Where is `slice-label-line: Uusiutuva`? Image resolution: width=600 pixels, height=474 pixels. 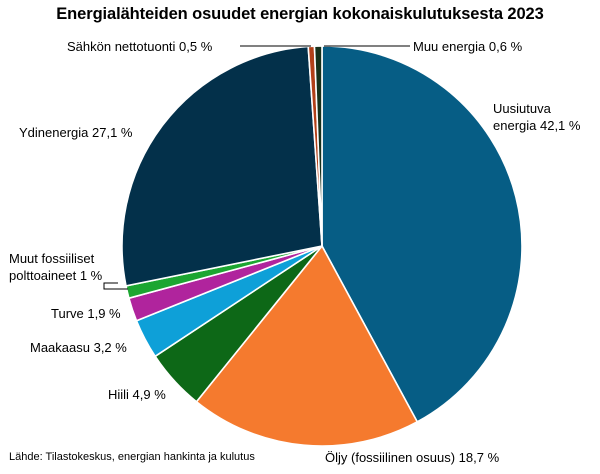
slice-label-line: Uusiutuva is located at coordinates (522, 108).